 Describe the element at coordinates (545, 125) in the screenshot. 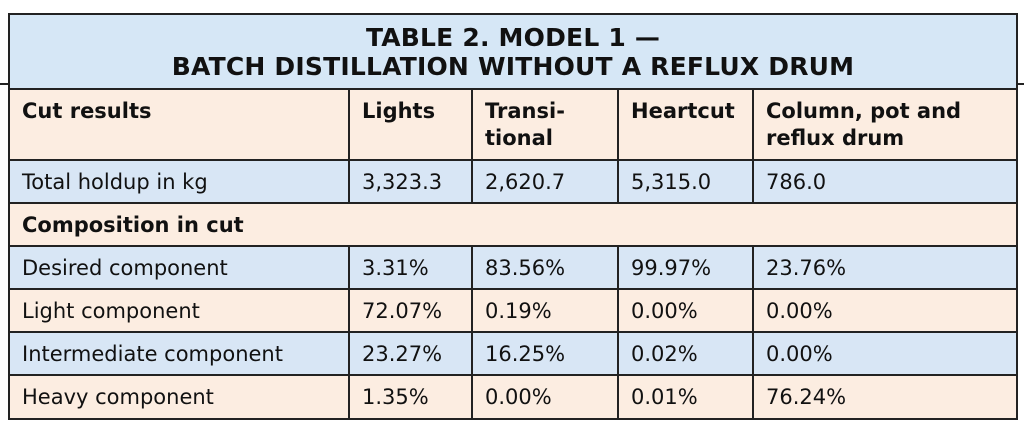

I see `col-header: Transi- tional` at that location.